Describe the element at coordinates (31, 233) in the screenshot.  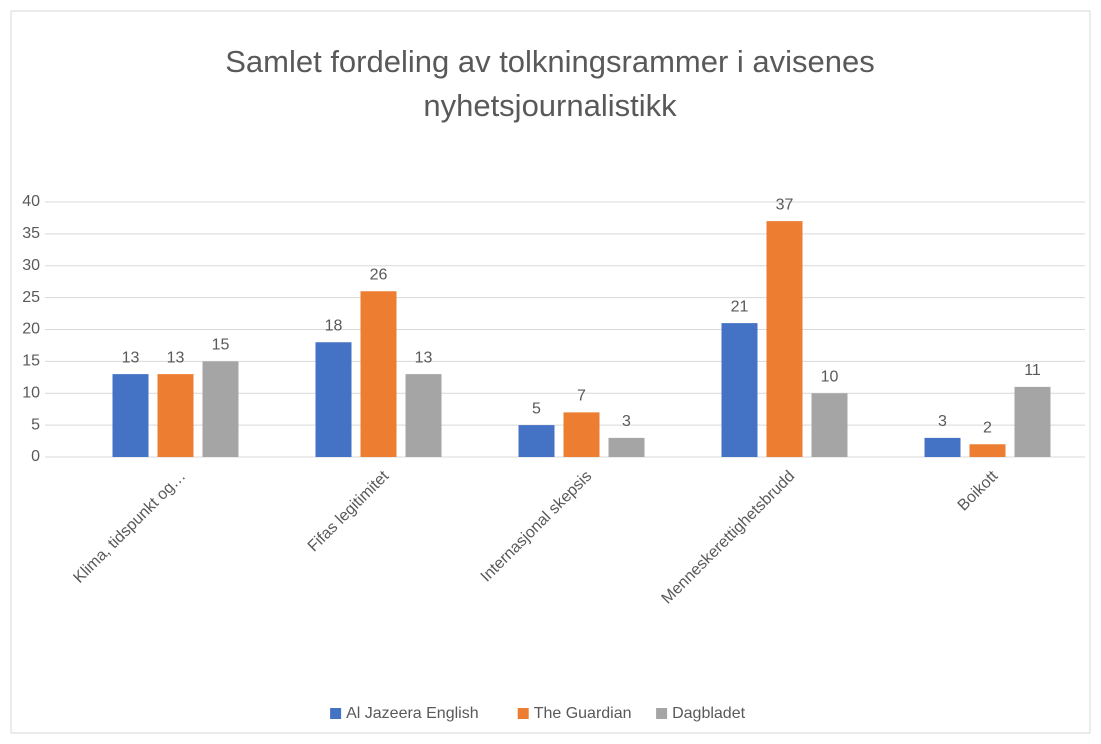
I see `y-tick-label: 35` at that location.